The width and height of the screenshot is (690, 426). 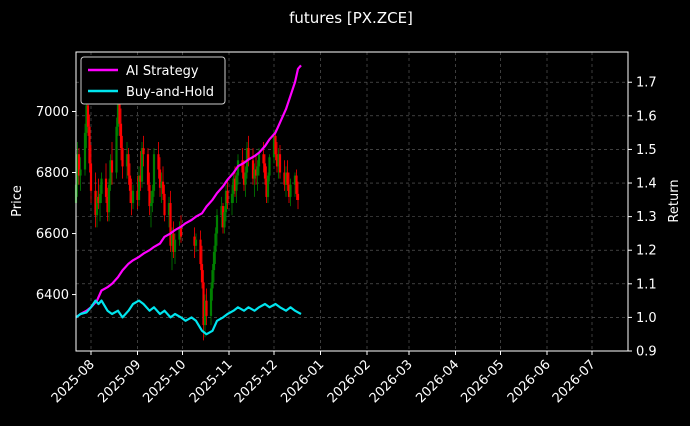 I want to click on right-axis: 0.9 1.0 1.1 1.2 1.3 1.4 1.5 1.6 1.7, so click(x=642, y=218).